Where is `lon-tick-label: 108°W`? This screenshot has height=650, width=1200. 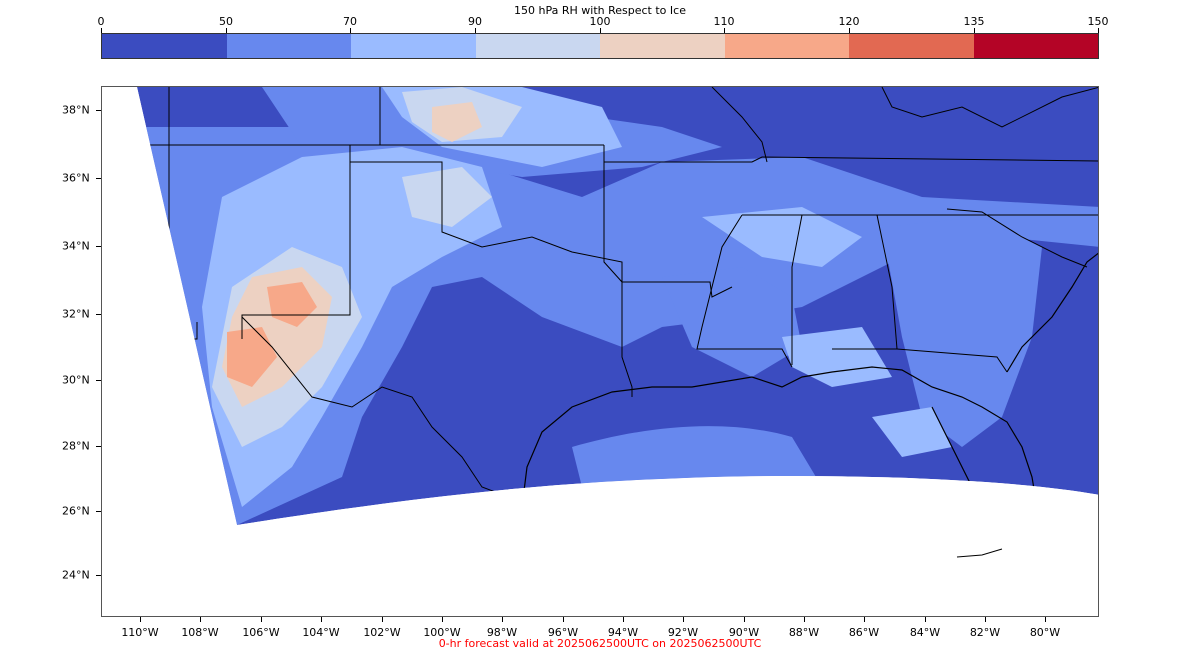 lon-tick-label: 108°W is located at coordinates (200, 632).